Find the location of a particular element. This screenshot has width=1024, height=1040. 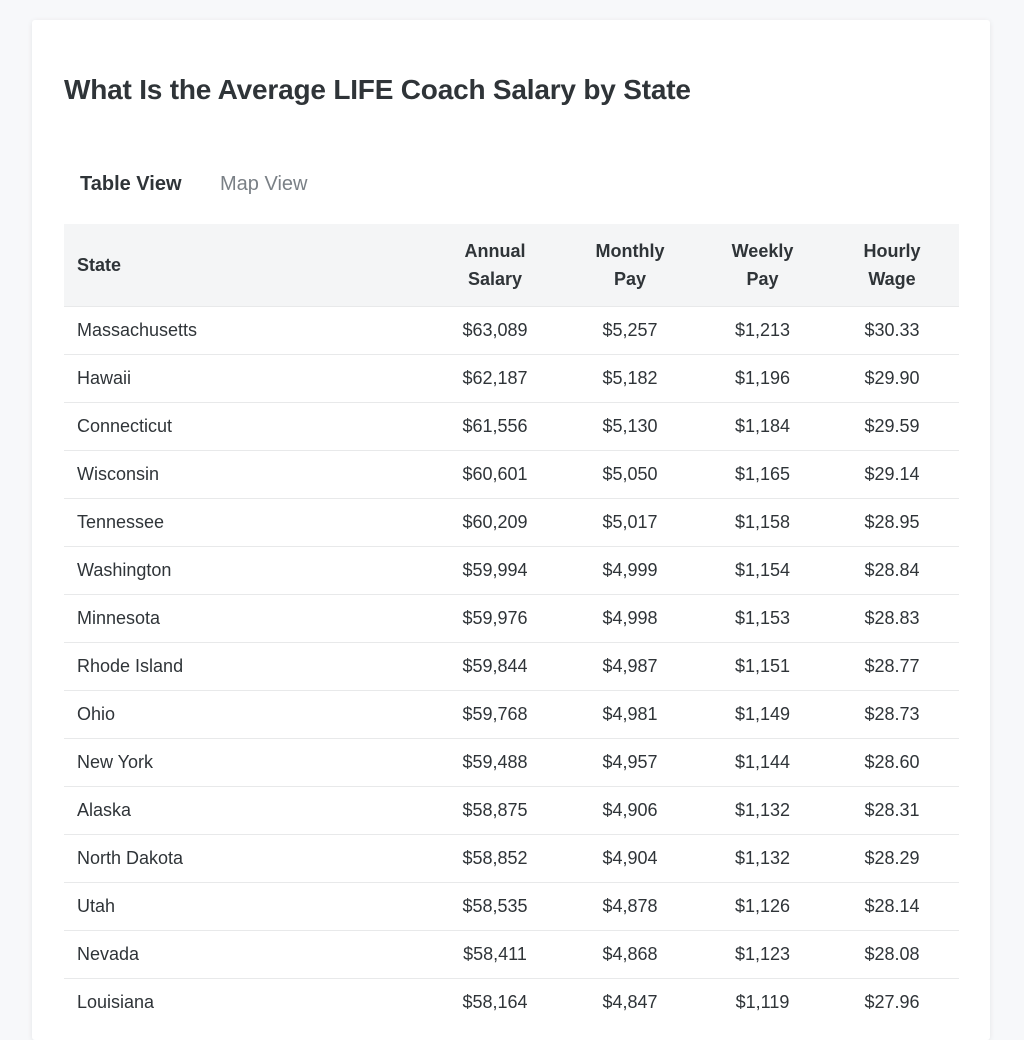

cell-hourly-wage: $29.59 is located at coordinates (892, 426).